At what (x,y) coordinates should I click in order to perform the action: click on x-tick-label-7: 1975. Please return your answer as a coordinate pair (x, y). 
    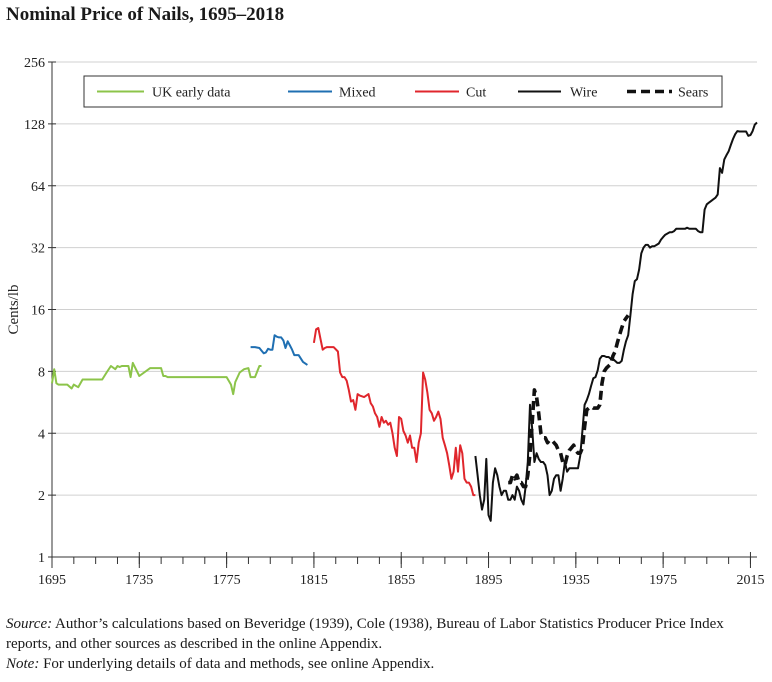
    Looking at the image, I should click on (663, 580).